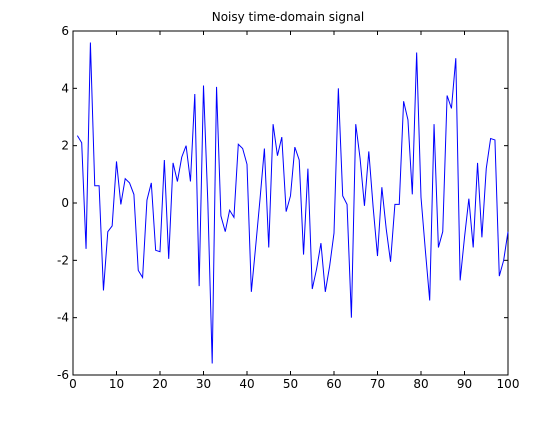 Image resolution: width=560 pixels, height=425 pixels. What do you see at coordinates (377, 384) in the screenshot?
I see `x-tick-label: 70` at bounding box center [377, 384].